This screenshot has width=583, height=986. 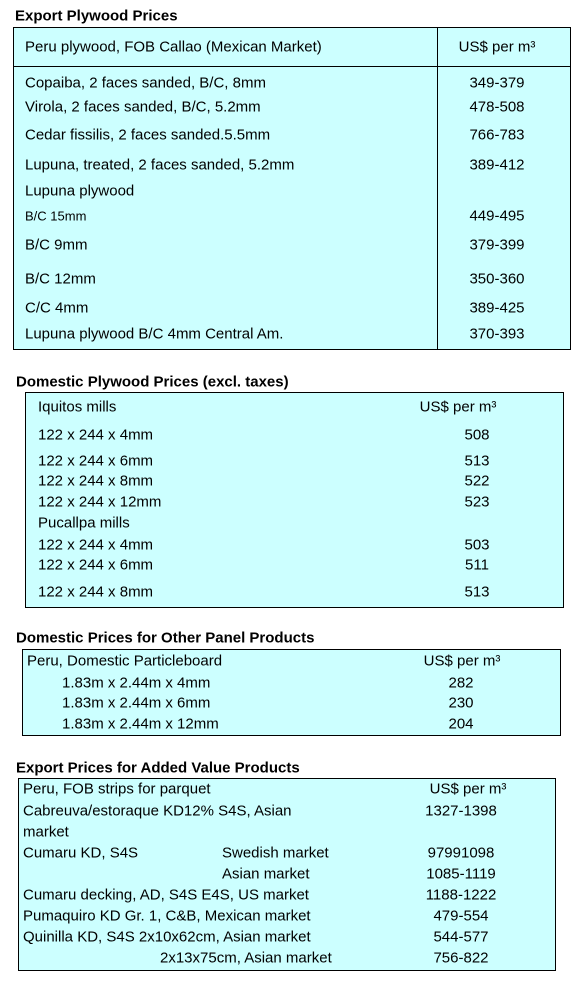 I want to click on section-title: Domestic Prices for Other Panel Products, so click(x=165, y=638).